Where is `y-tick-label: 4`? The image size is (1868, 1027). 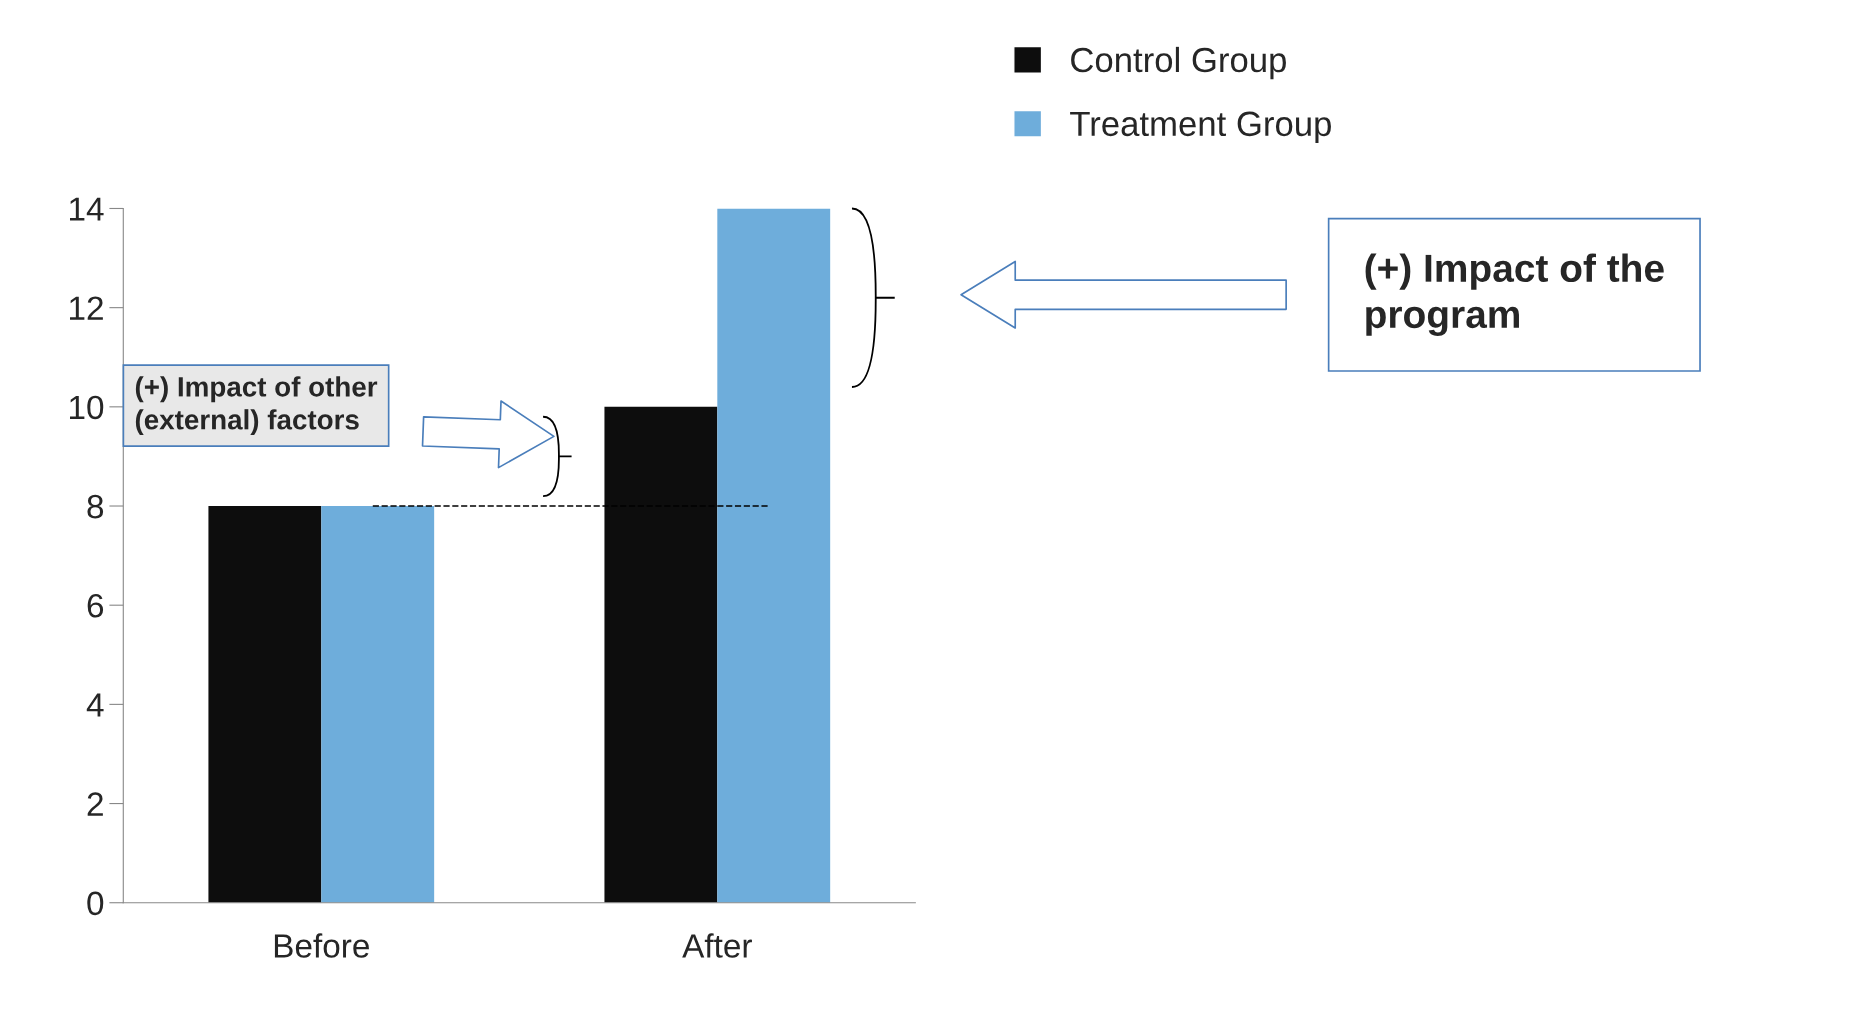 y-tick-label: 4 is located at coordinates (95, 705).